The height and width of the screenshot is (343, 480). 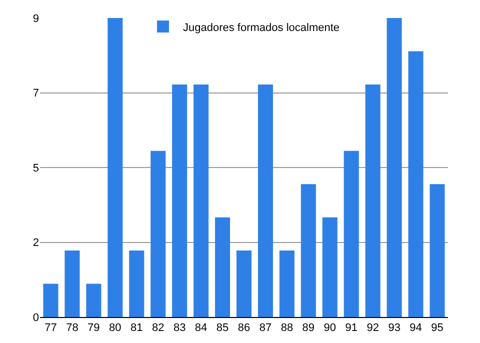 I want to click on x-tick-label: 83, so click(x=179, y=328).